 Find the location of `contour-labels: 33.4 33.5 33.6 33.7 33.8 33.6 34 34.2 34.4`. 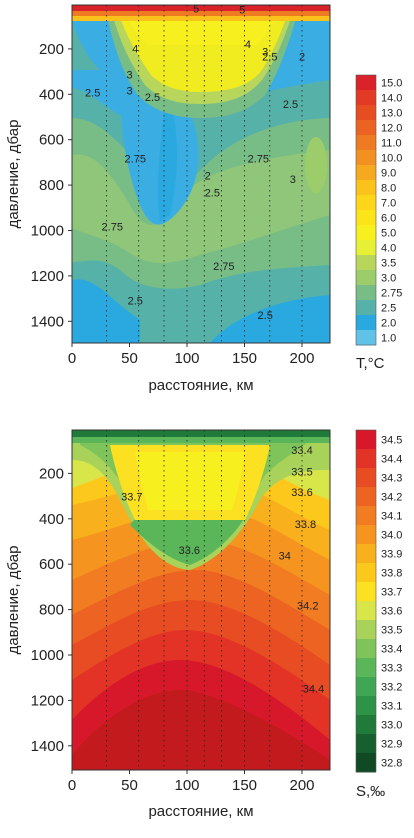

contour-labels: 33.4 33.5 33.6 33.7 33.8 33.6 34 34.2 34.4 is located at coordinates (222, 570).